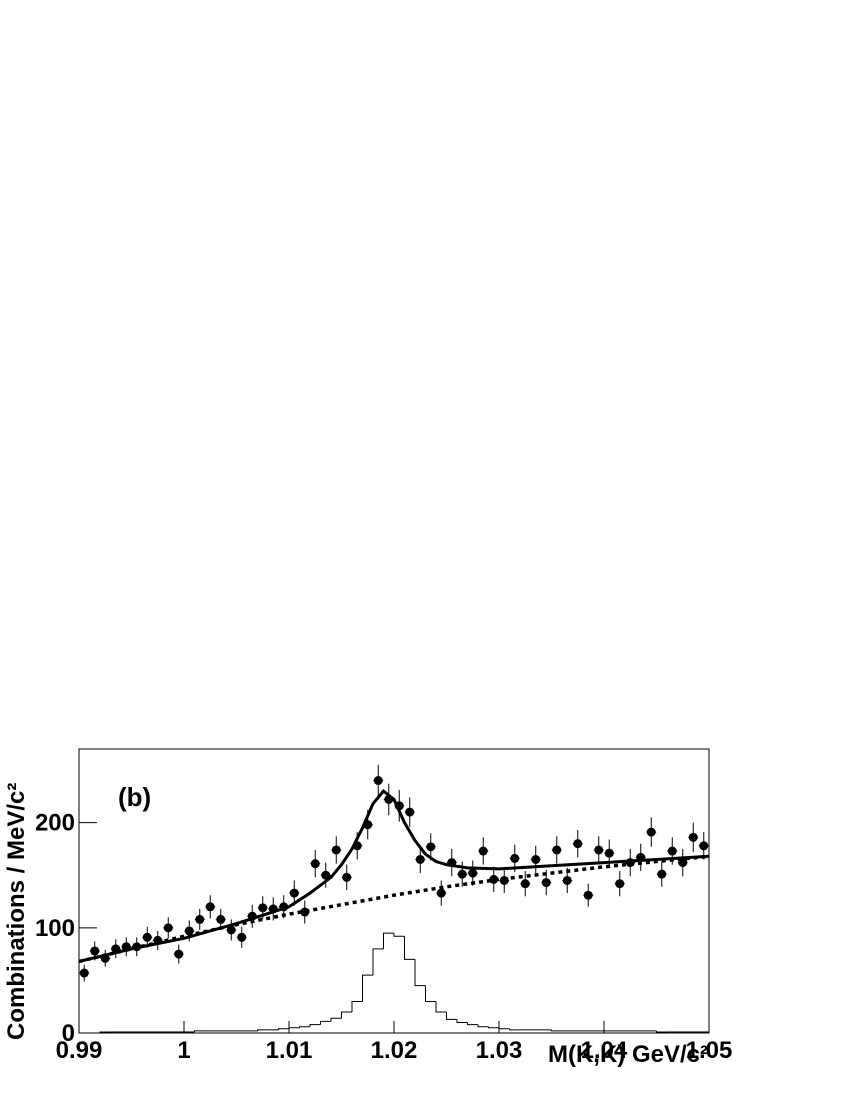 The width and height of the screenshot is (850, 1105). Describe the element at coordinates (79, 1050) in the screenshot. I see `x-tick-label: 0.99` at that location.